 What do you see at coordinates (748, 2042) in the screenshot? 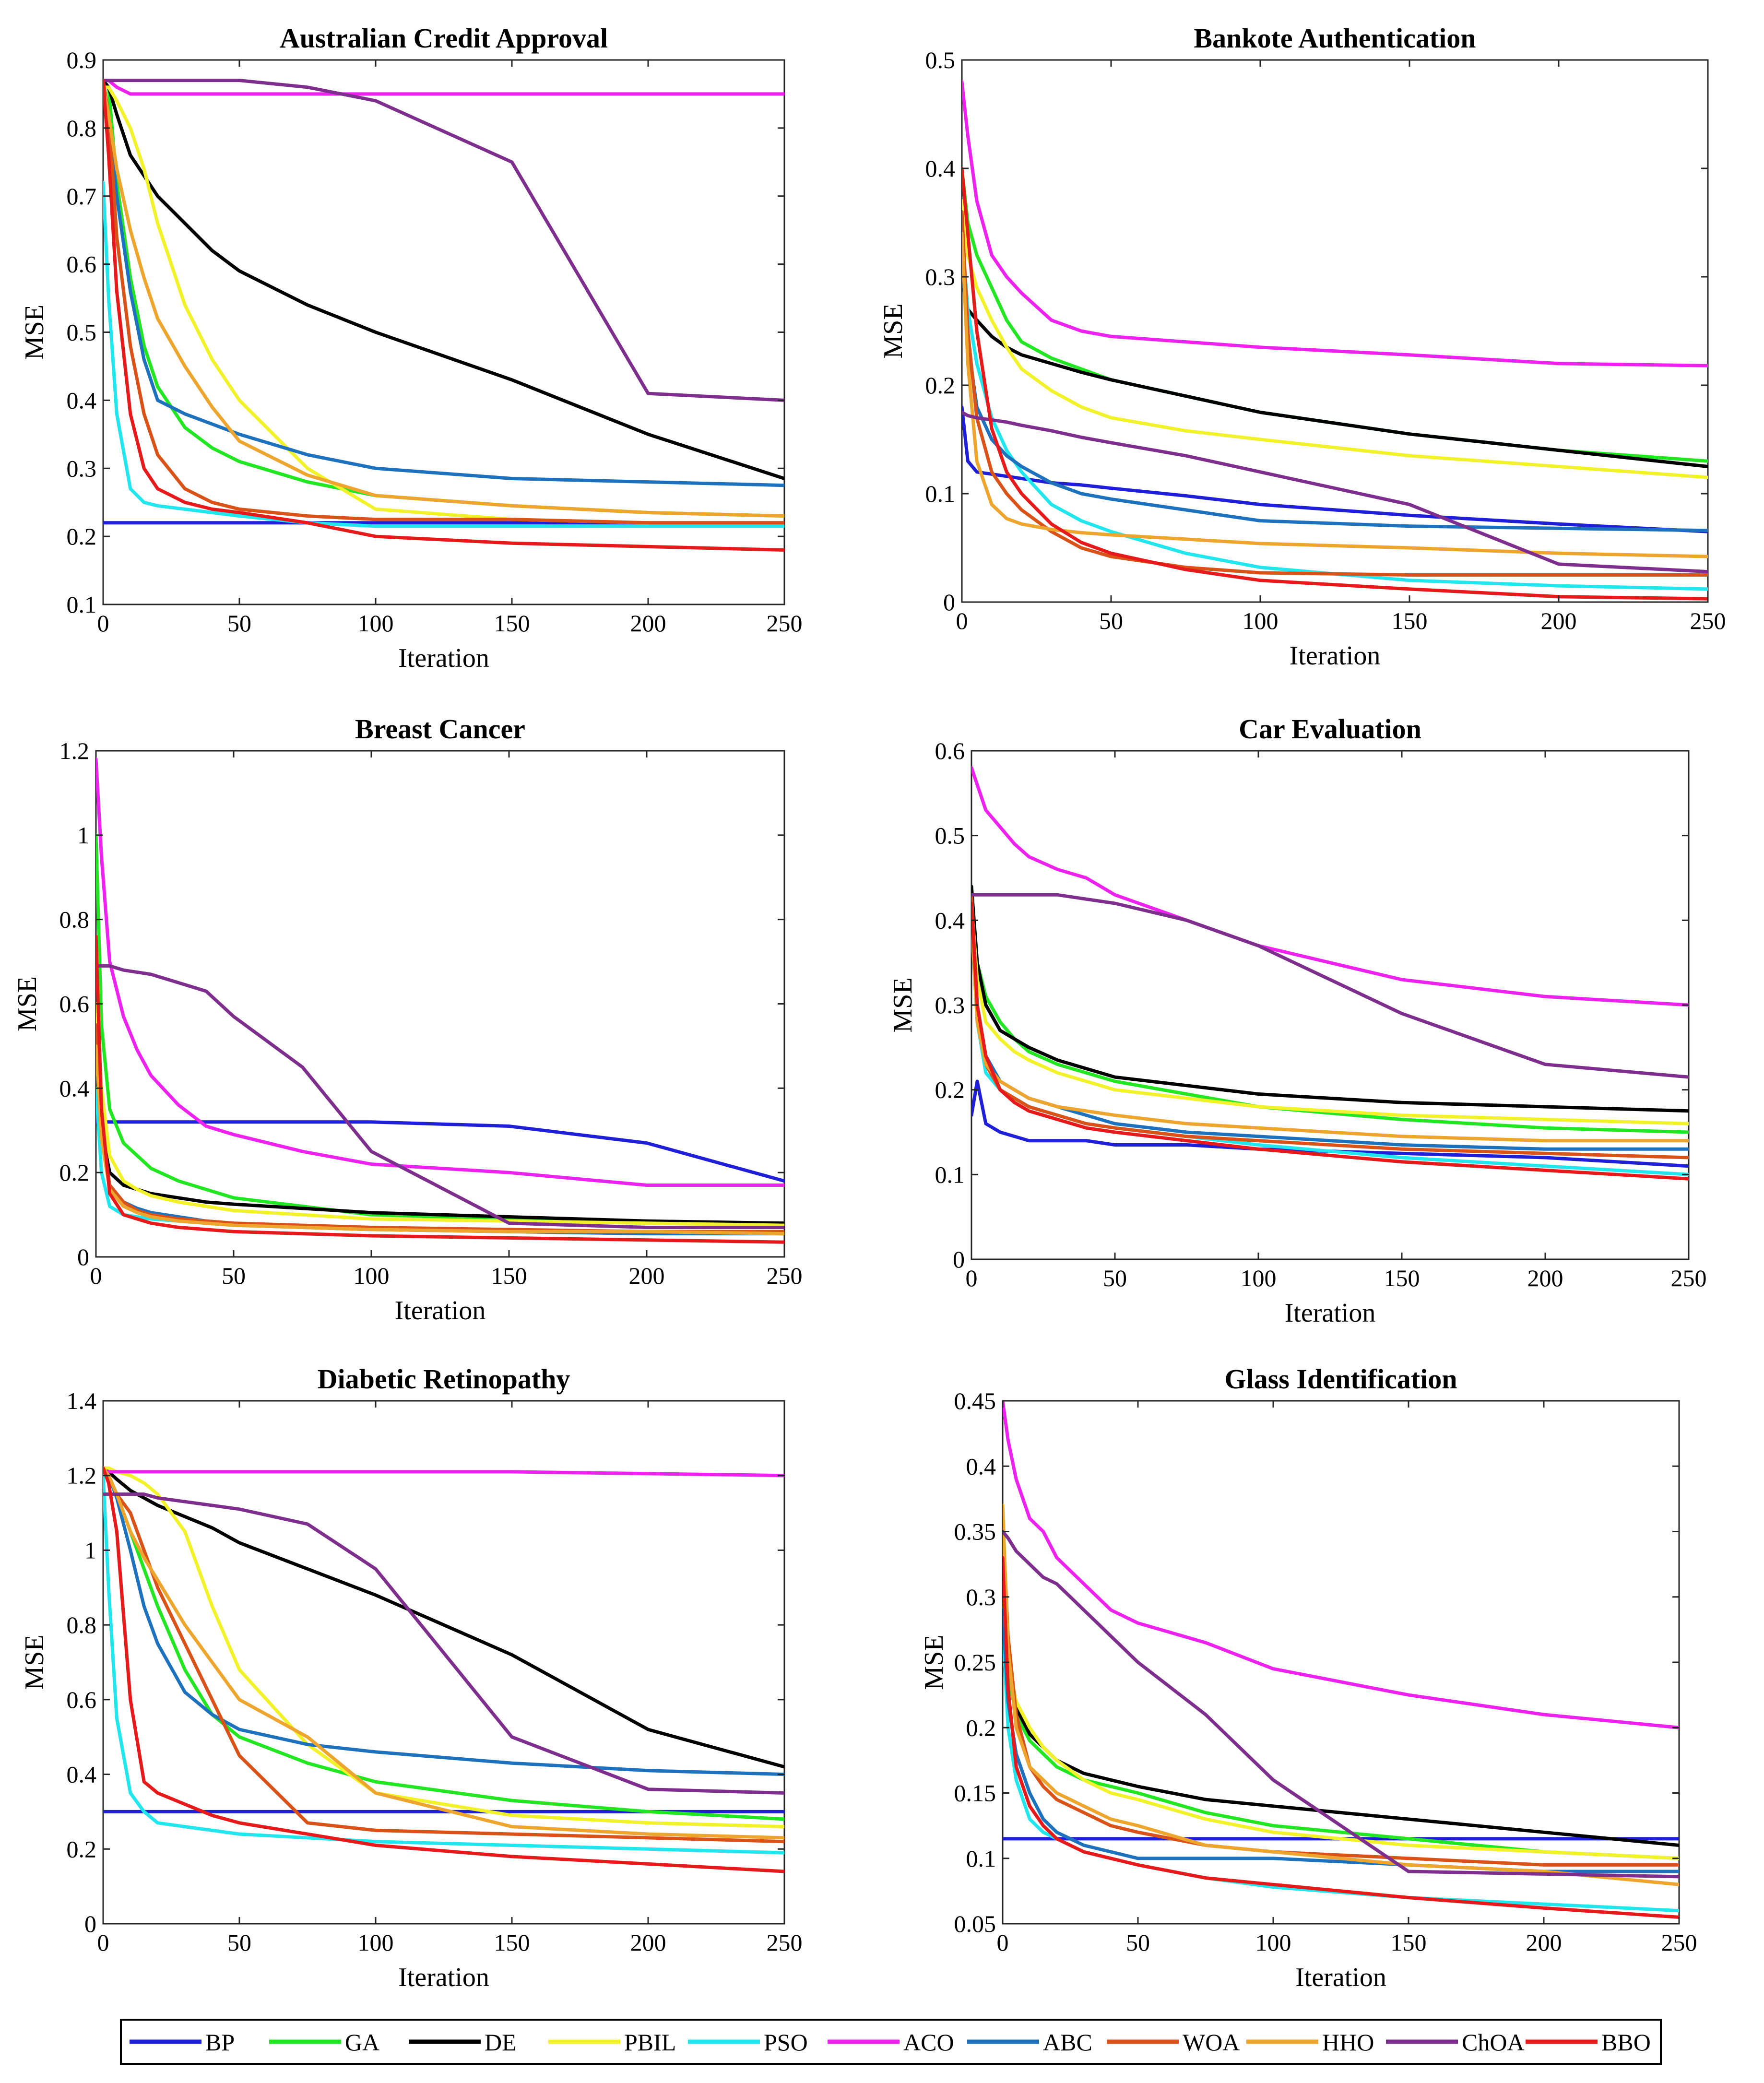
I see `legend-item-pso: PSO` at bounding box center [748, 2042].